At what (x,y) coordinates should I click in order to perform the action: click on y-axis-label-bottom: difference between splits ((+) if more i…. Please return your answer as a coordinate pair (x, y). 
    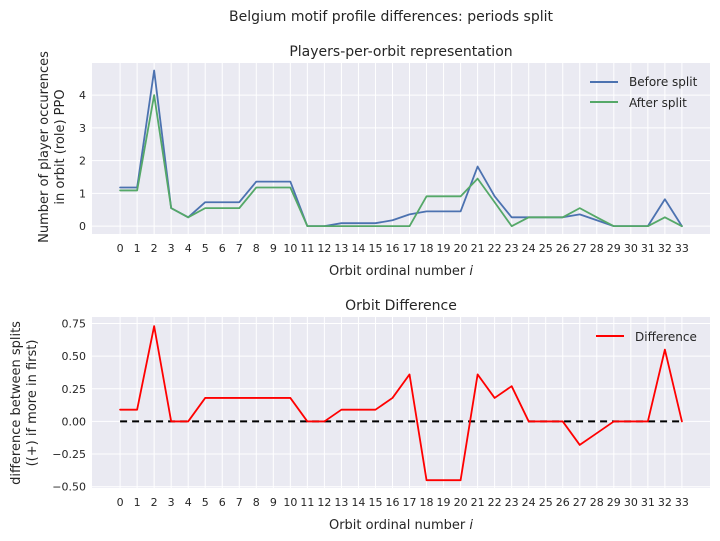
    Looking at the image, I should click on (24, 403).